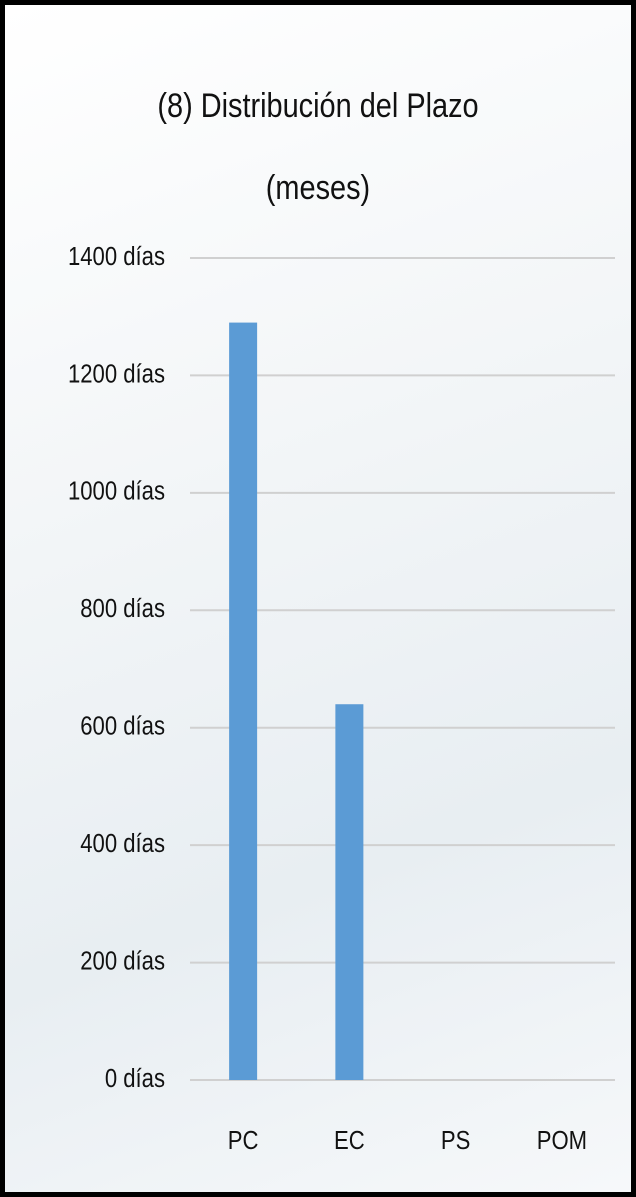 The width and height of the screenshot is (636, 1197). What do you see at coordinates (455, 1140) in the screenshot?
I see `x-tick-label: PS` at bounding box center [455, 1140].